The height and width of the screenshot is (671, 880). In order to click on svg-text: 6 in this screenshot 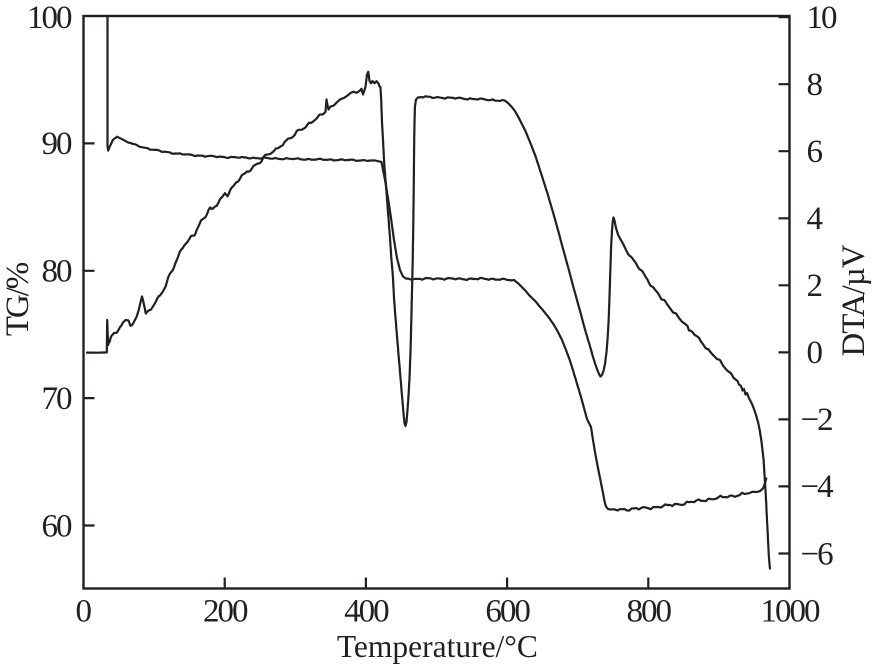, I will do `click(815, 152)`.